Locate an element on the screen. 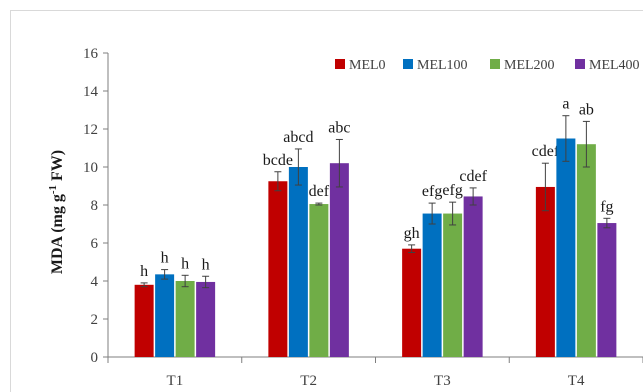 This screenshot has width=643, height=392. legend-label: MEL0 is located at coordinates (367, 65).